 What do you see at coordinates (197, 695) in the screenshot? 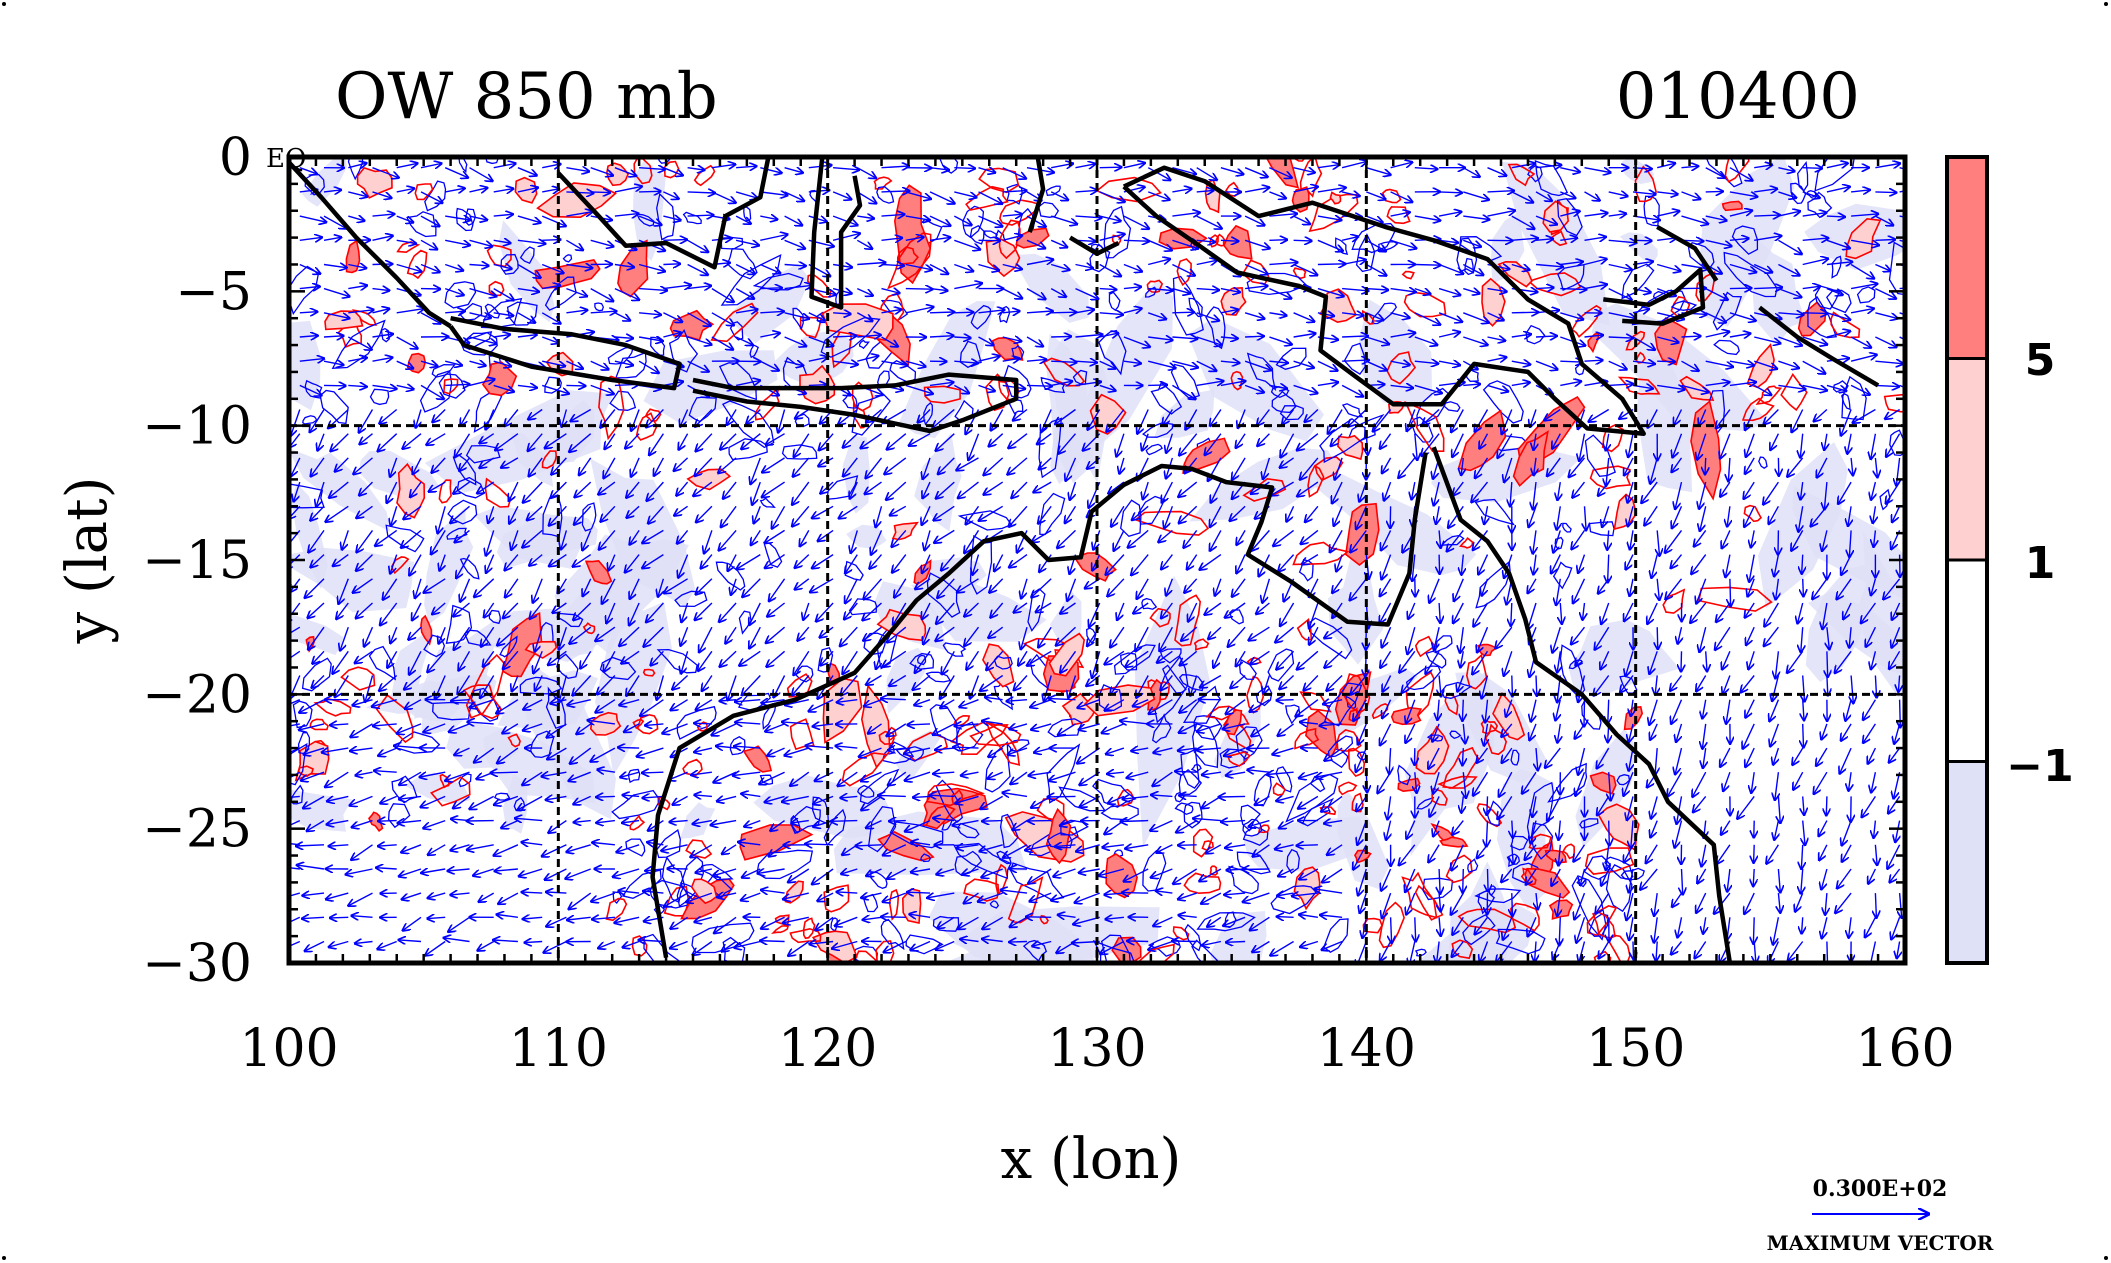
I see `y-tick-label: −20` at bounding box center [197, 695].